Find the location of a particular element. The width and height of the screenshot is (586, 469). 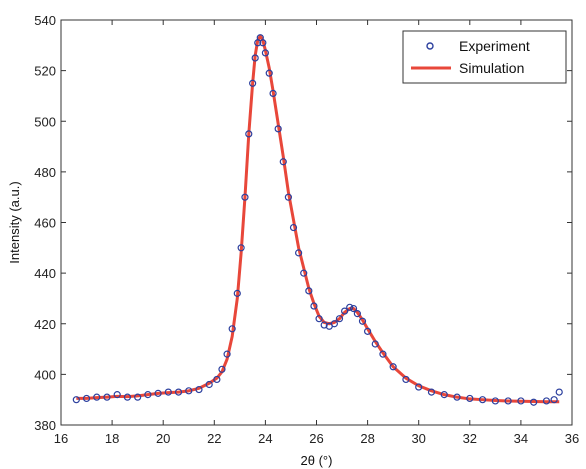

x-tick-label: 32 is located at coordinates (470, 438).